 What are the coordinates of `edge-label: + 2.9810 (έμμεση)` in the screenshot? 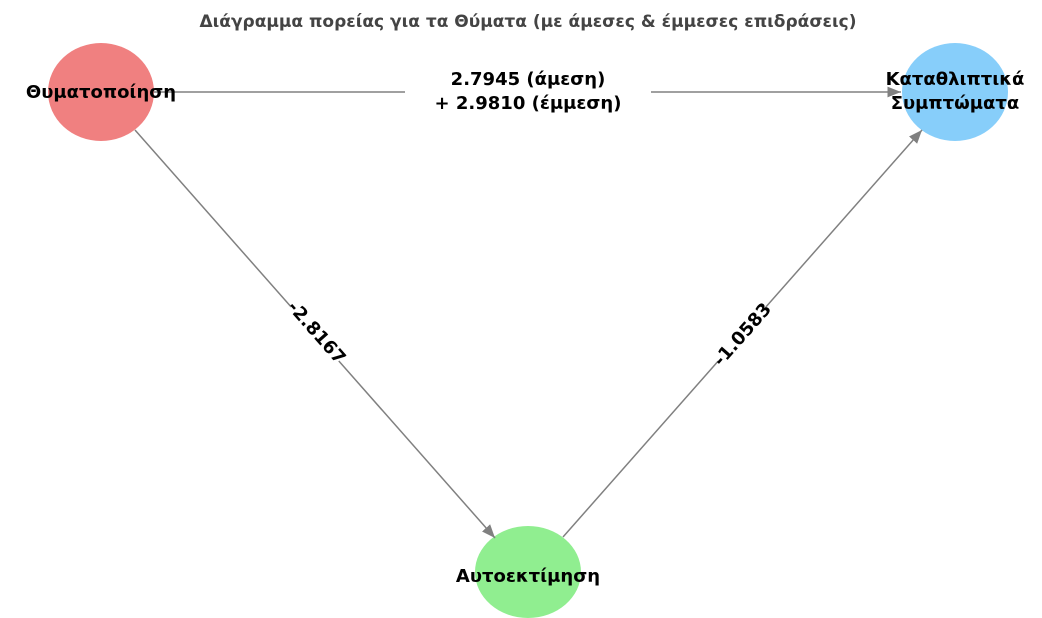 It's located at (528, 103).